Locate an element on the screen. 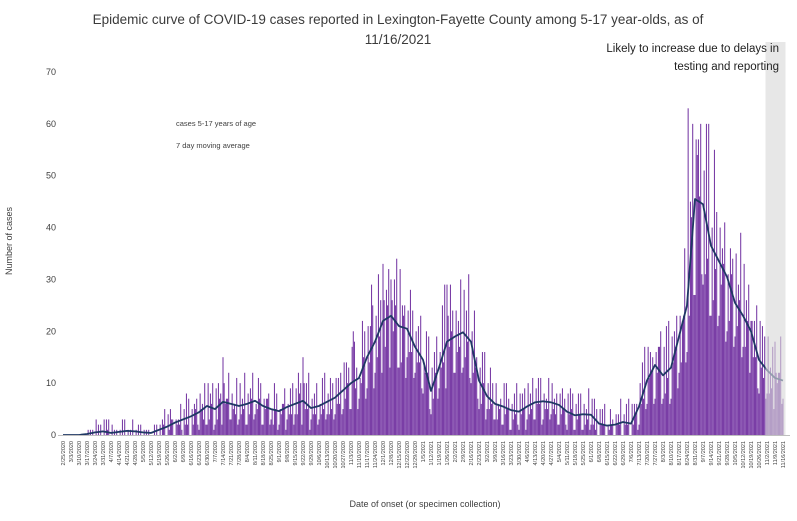 The image size is (797, 521). x-tick-label: 8/11/2020 is located at coordinates (256, 453).